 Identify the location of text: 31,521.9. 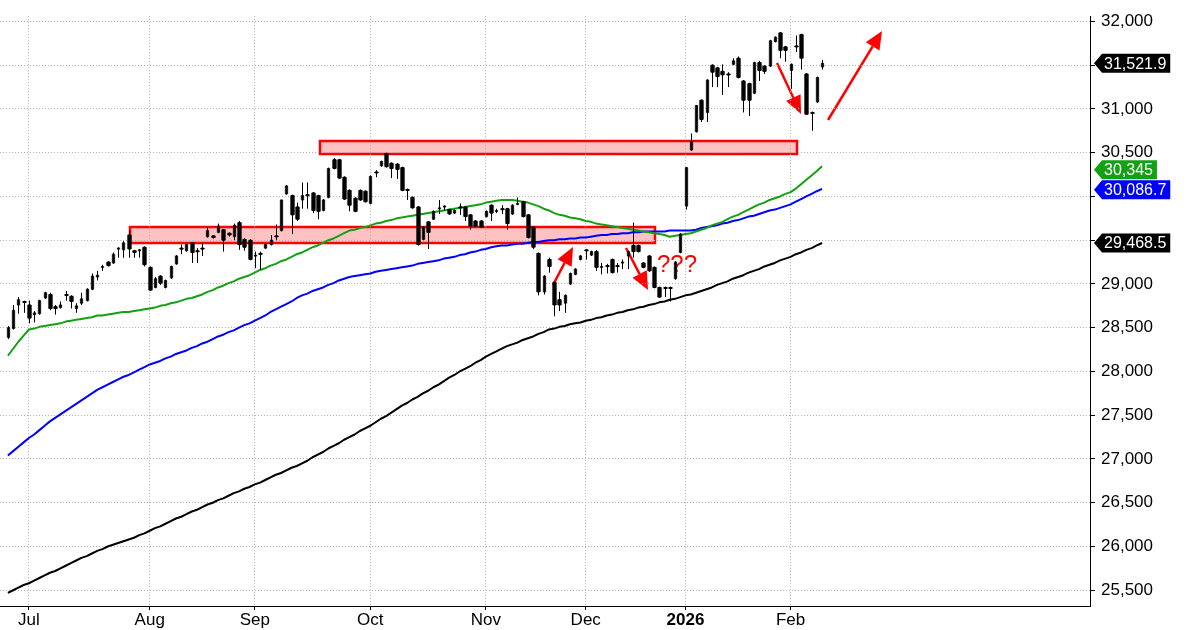
(1135, 63).